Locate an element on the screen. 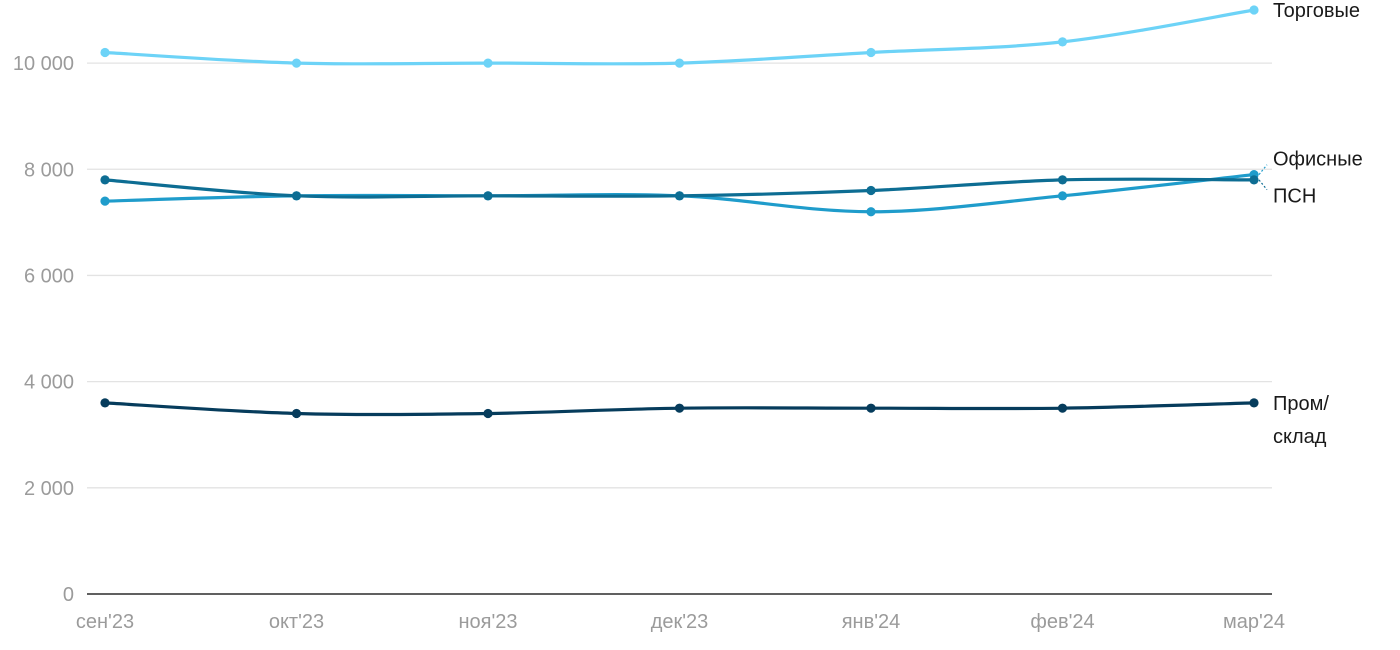 The image size is (1400, 650). x-tick-label: окт'23 is located at coordinates (296, 622).